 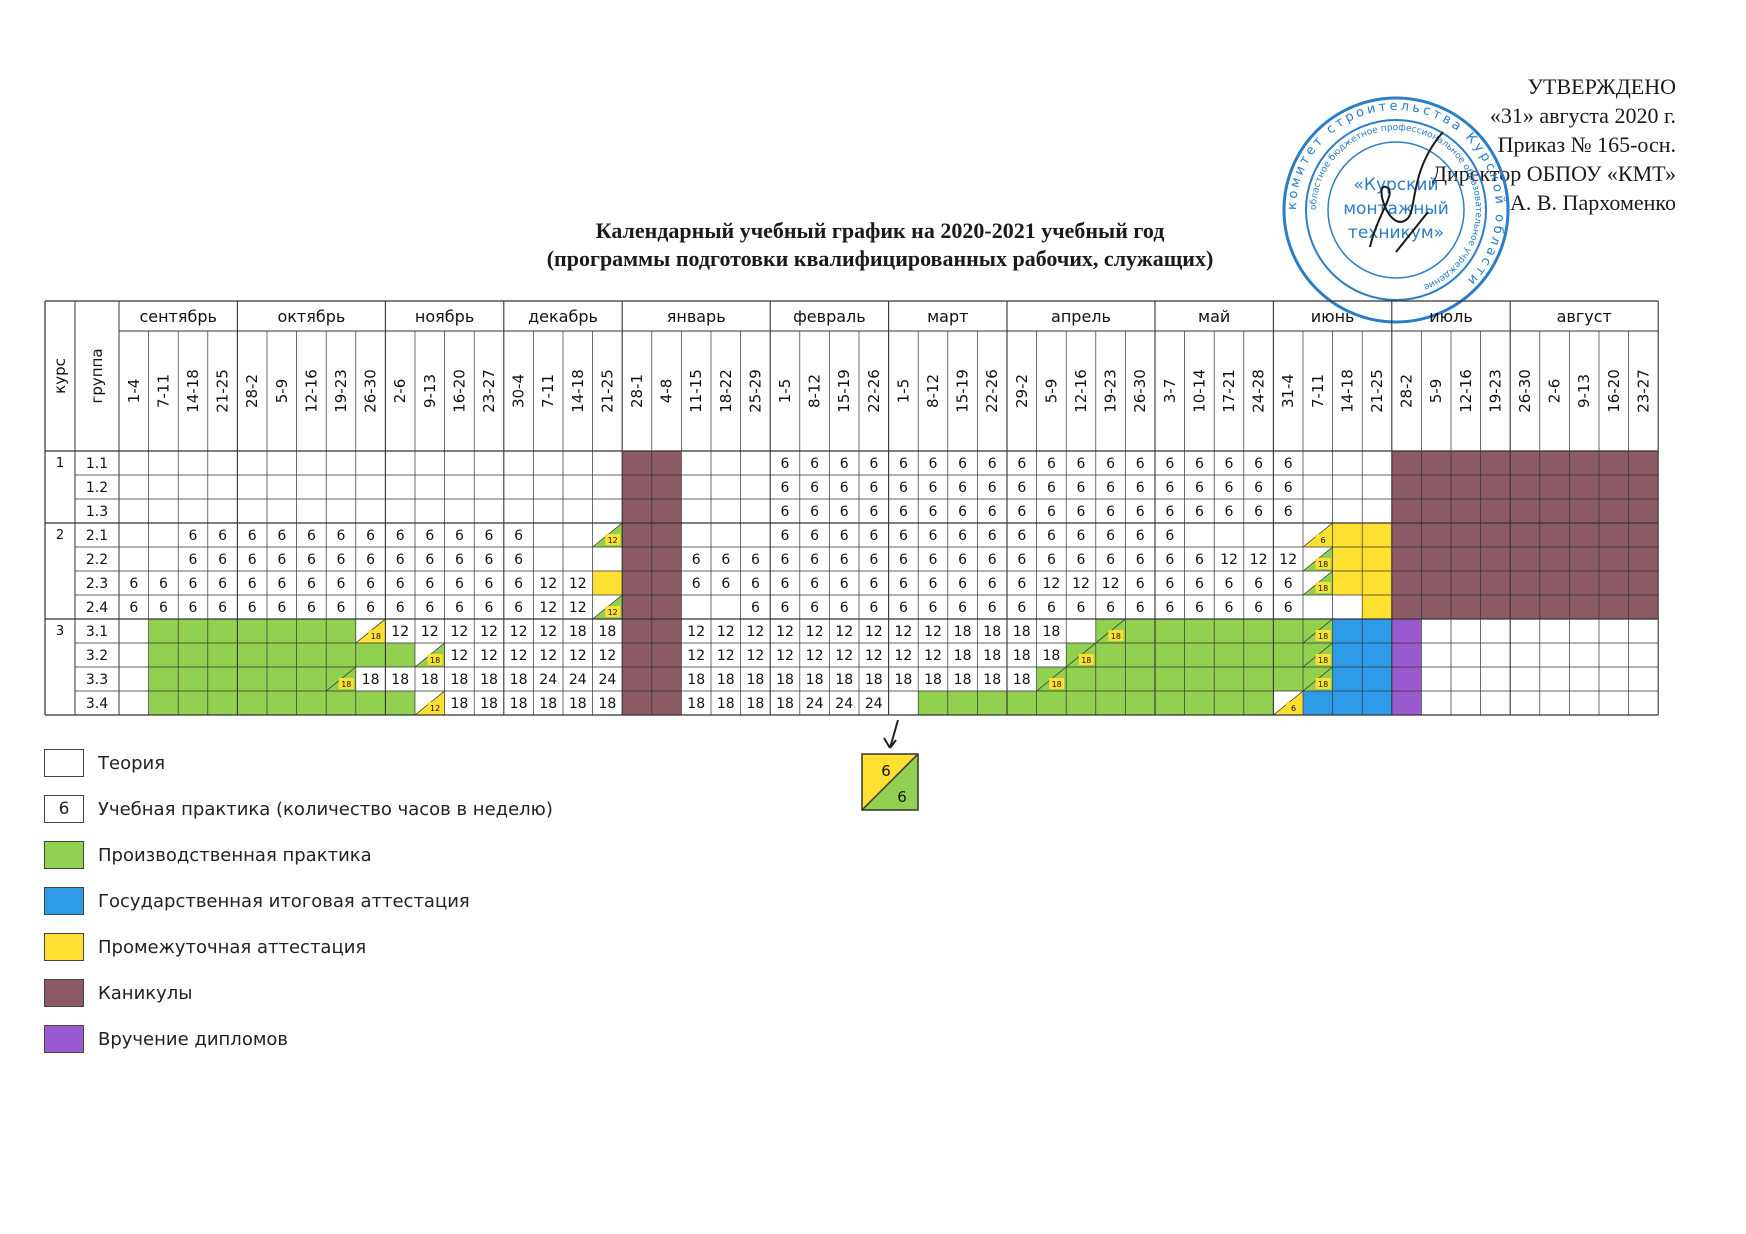 I want to click on cell-2.4-w20, so click(x=696, y=607).